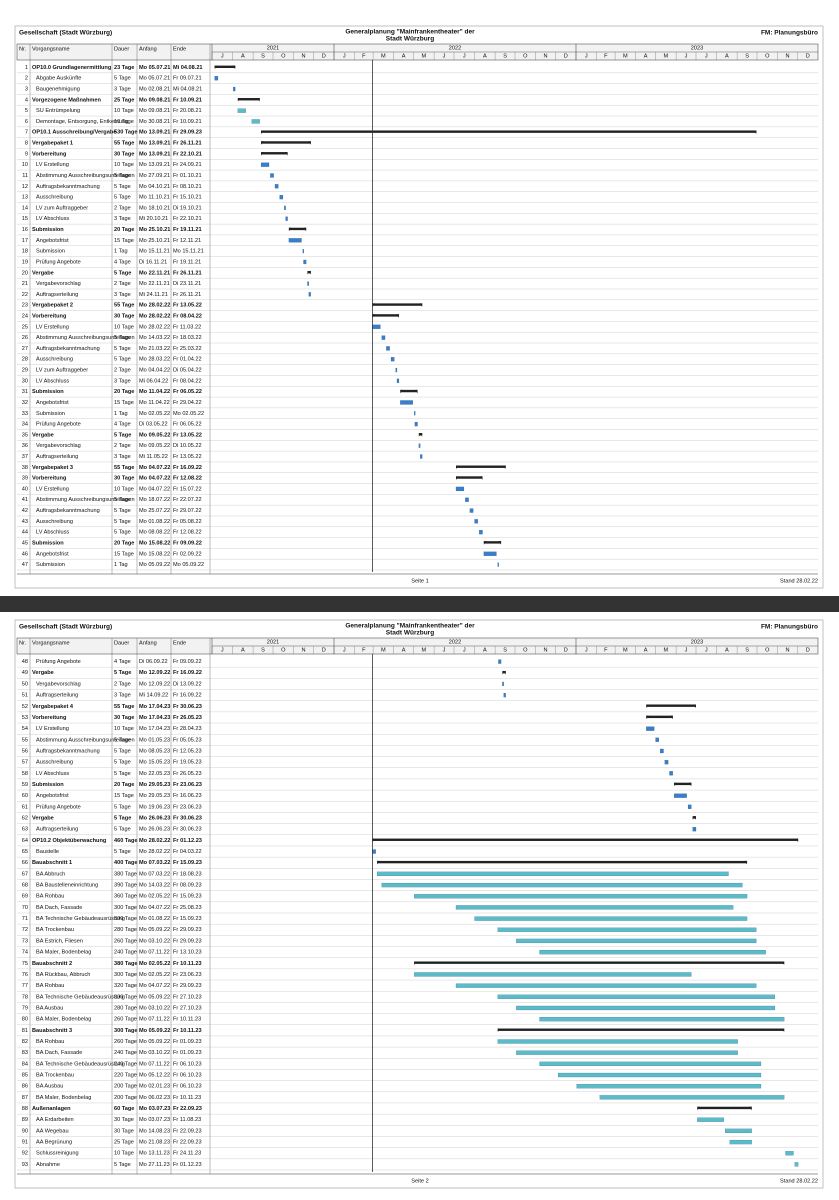  What do you see at coordinates (187, 1031) in the screenshot?
I see `task-end: Fr 10.11.23` at bounding box center [187, 1031].